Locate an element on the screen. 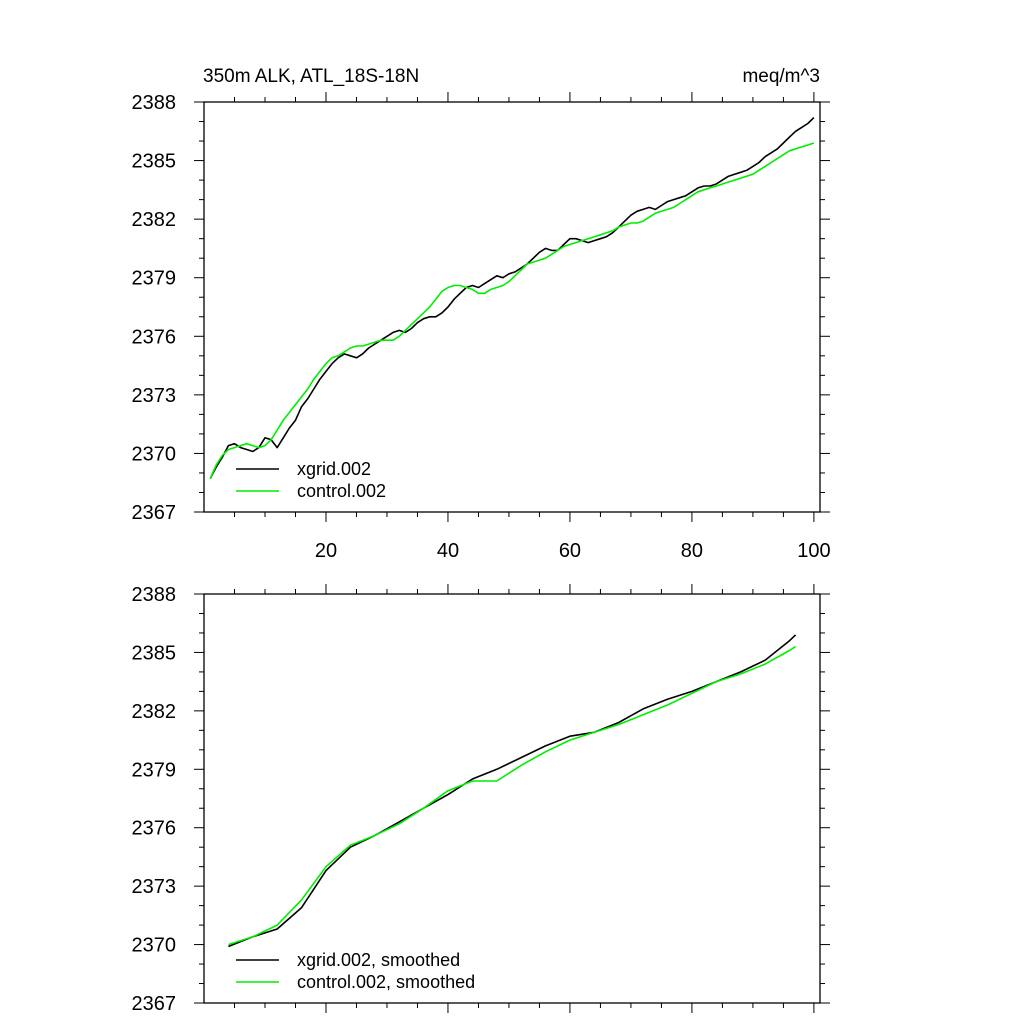  x-tick-label: 80 is located at coordinates (692, 551).